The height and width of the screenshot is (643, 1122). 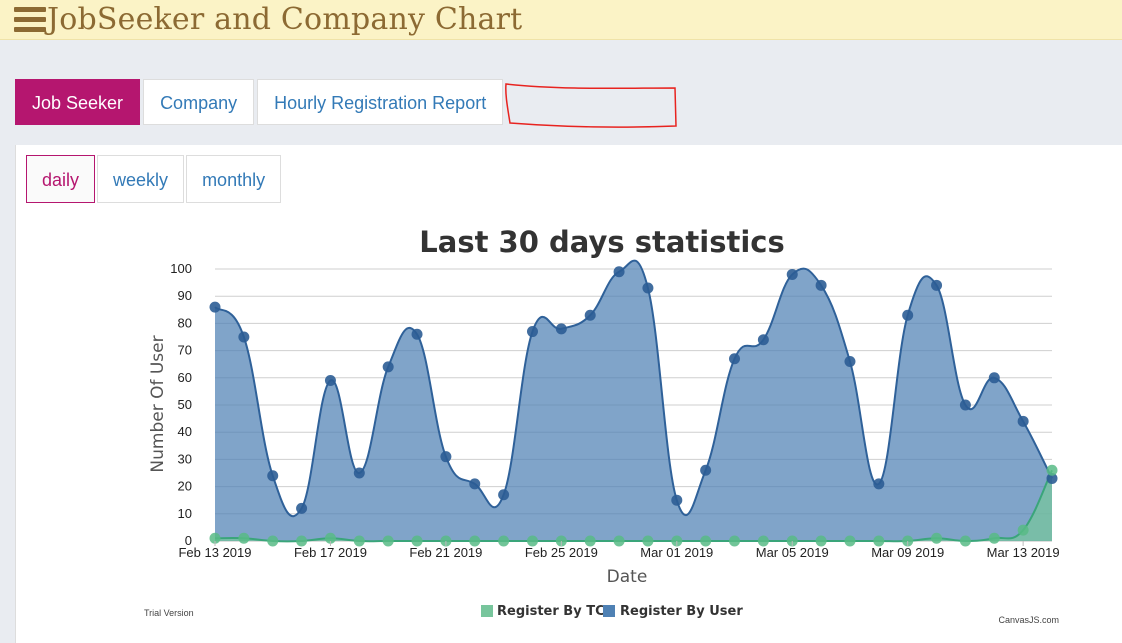 What do you see at coordinates (158, 403) in the screenshot?
I see `y-axis-title: Number Of User` at bounding box center [158, 403].